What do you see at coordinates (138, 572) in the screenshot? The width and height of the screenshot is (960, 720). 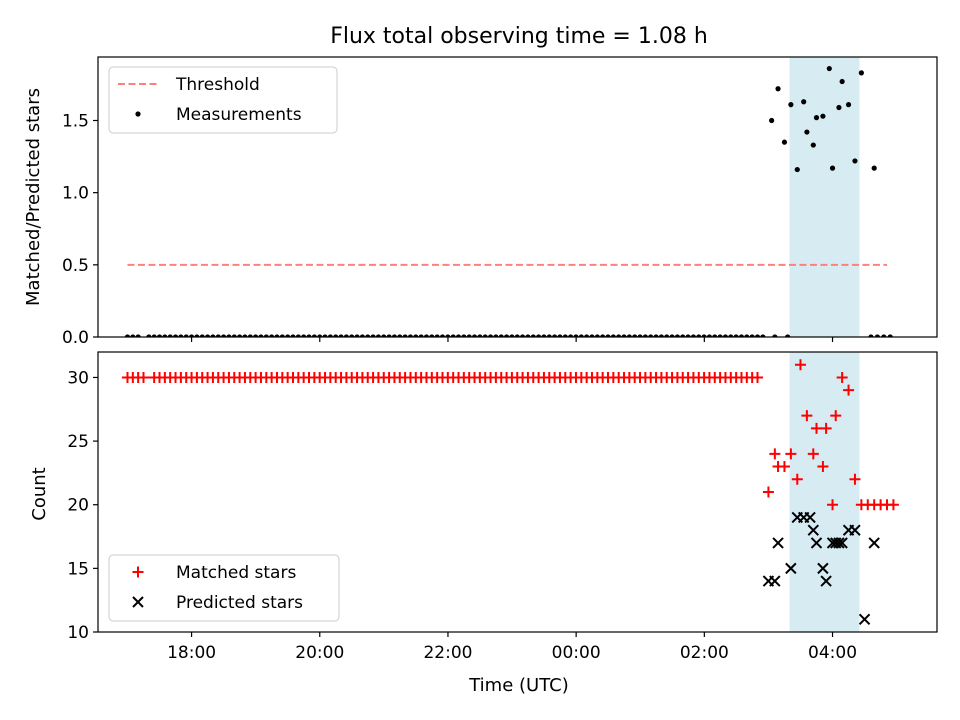 I see `legend-matched-swatch` at bounding box center [138, 572].